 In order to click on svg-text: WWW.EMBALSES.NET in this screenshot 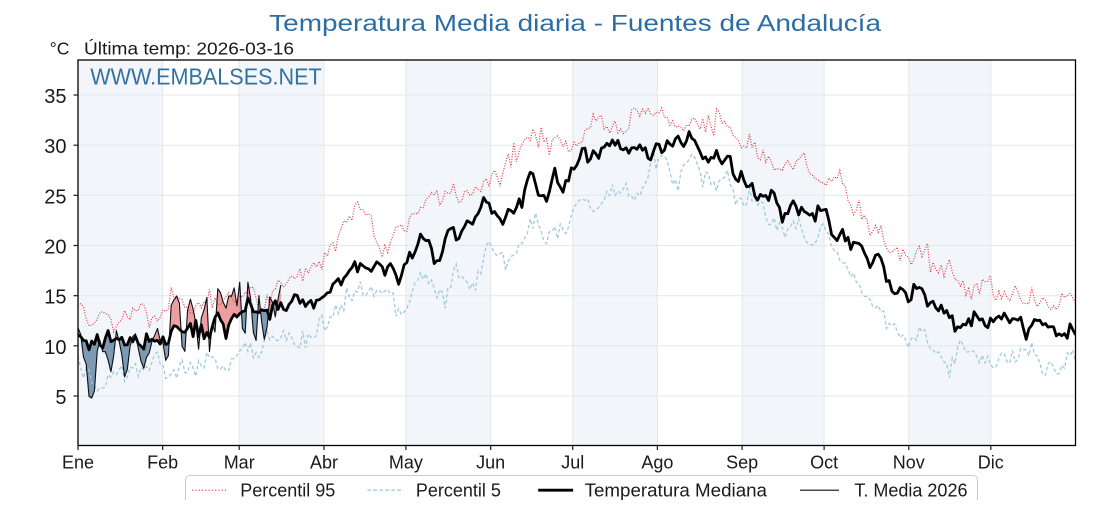, I will do `click(206, 76)`.